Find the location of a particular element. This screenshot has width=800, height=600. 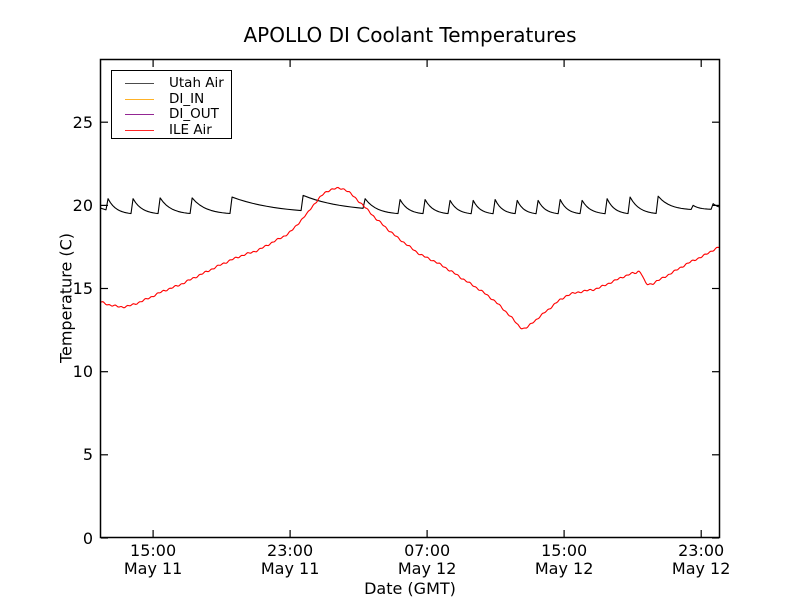

legend-entry-di-out: DI_OUT is located at coordinates (171, 115).